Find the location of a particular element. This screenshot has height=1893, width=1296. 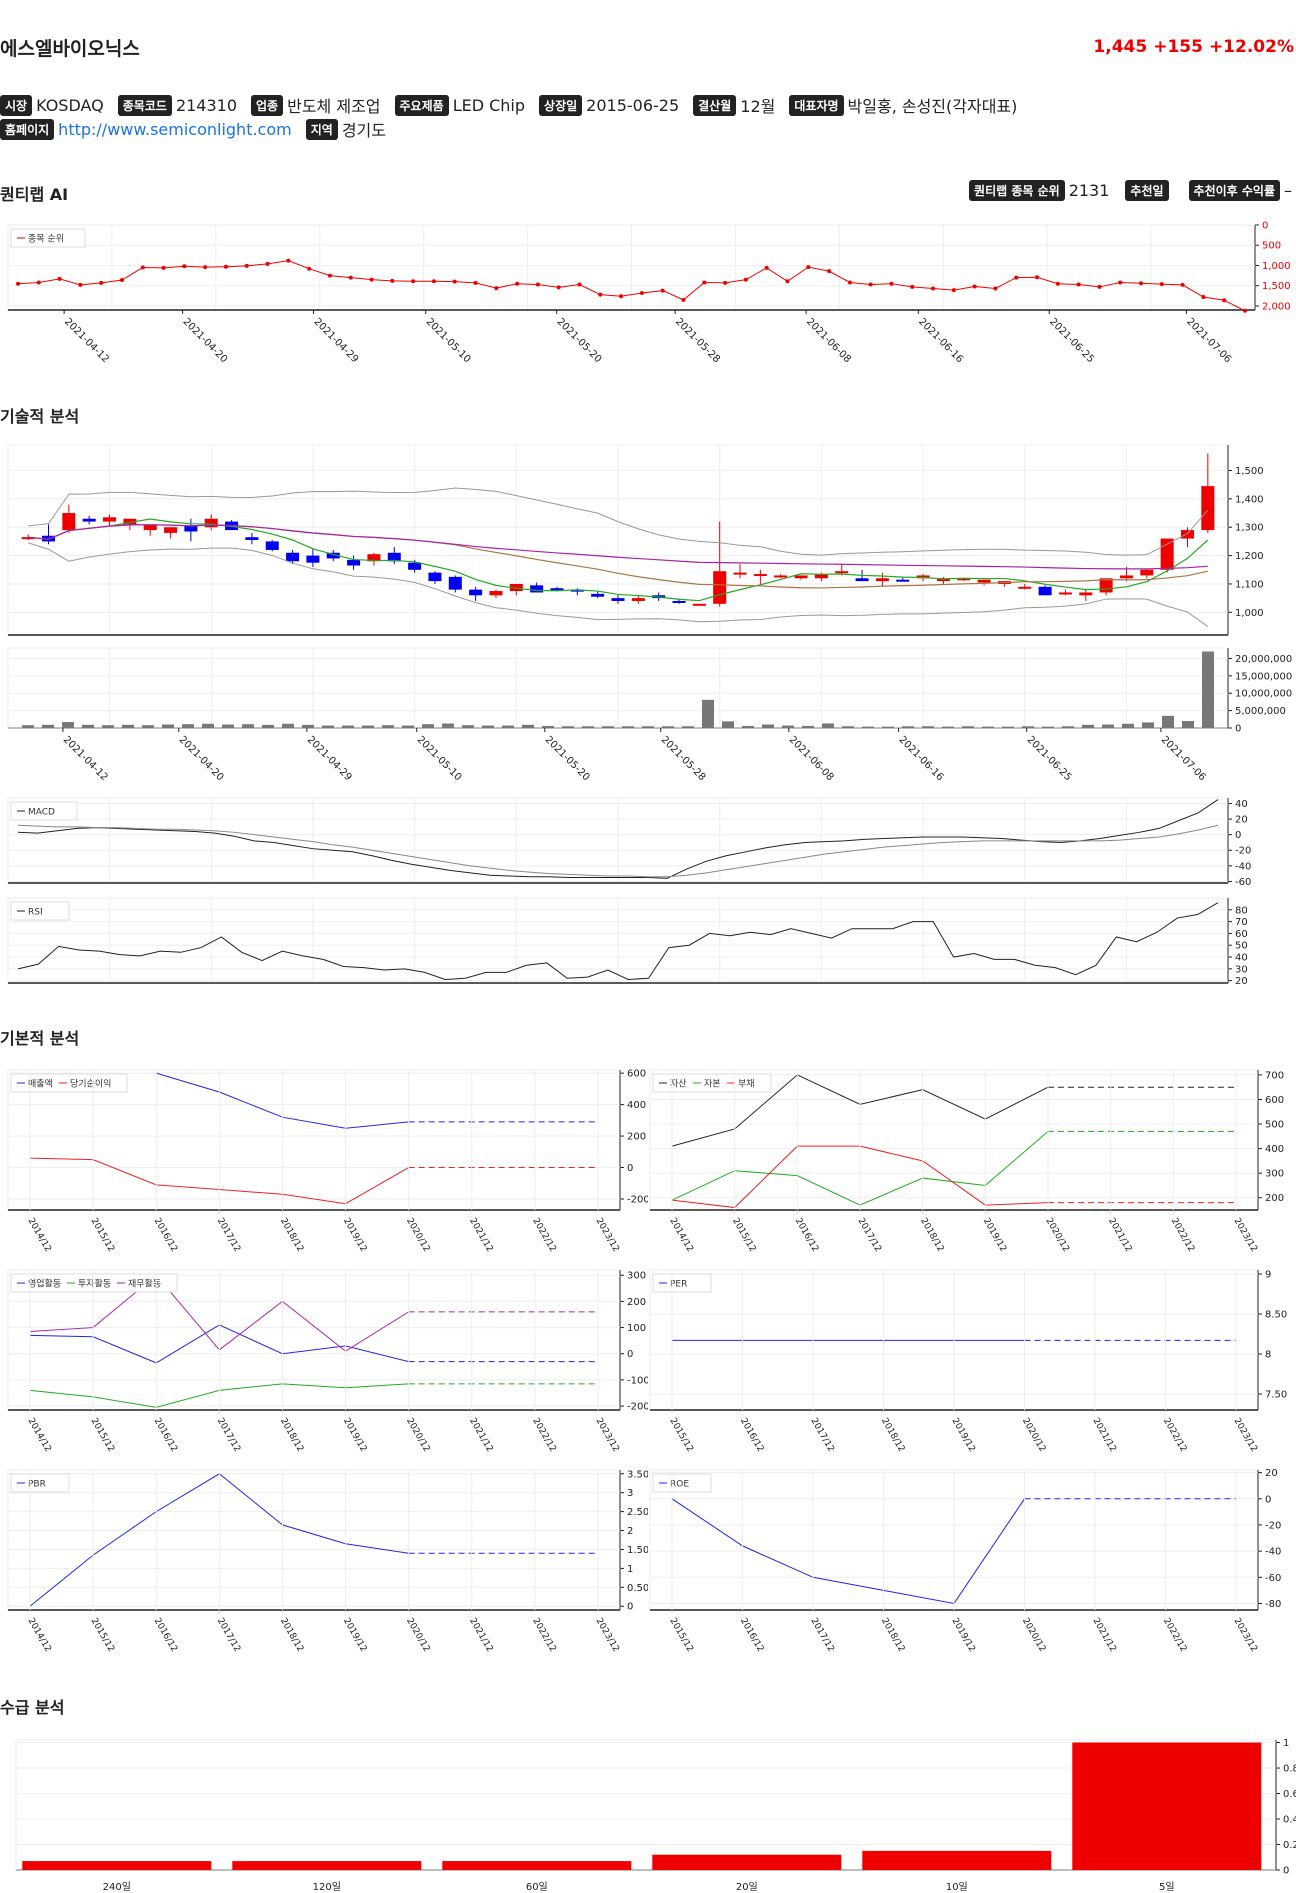

macd-chart: -60 -40 -20 0 20 40 MACD is located at coordinates (629, 842).